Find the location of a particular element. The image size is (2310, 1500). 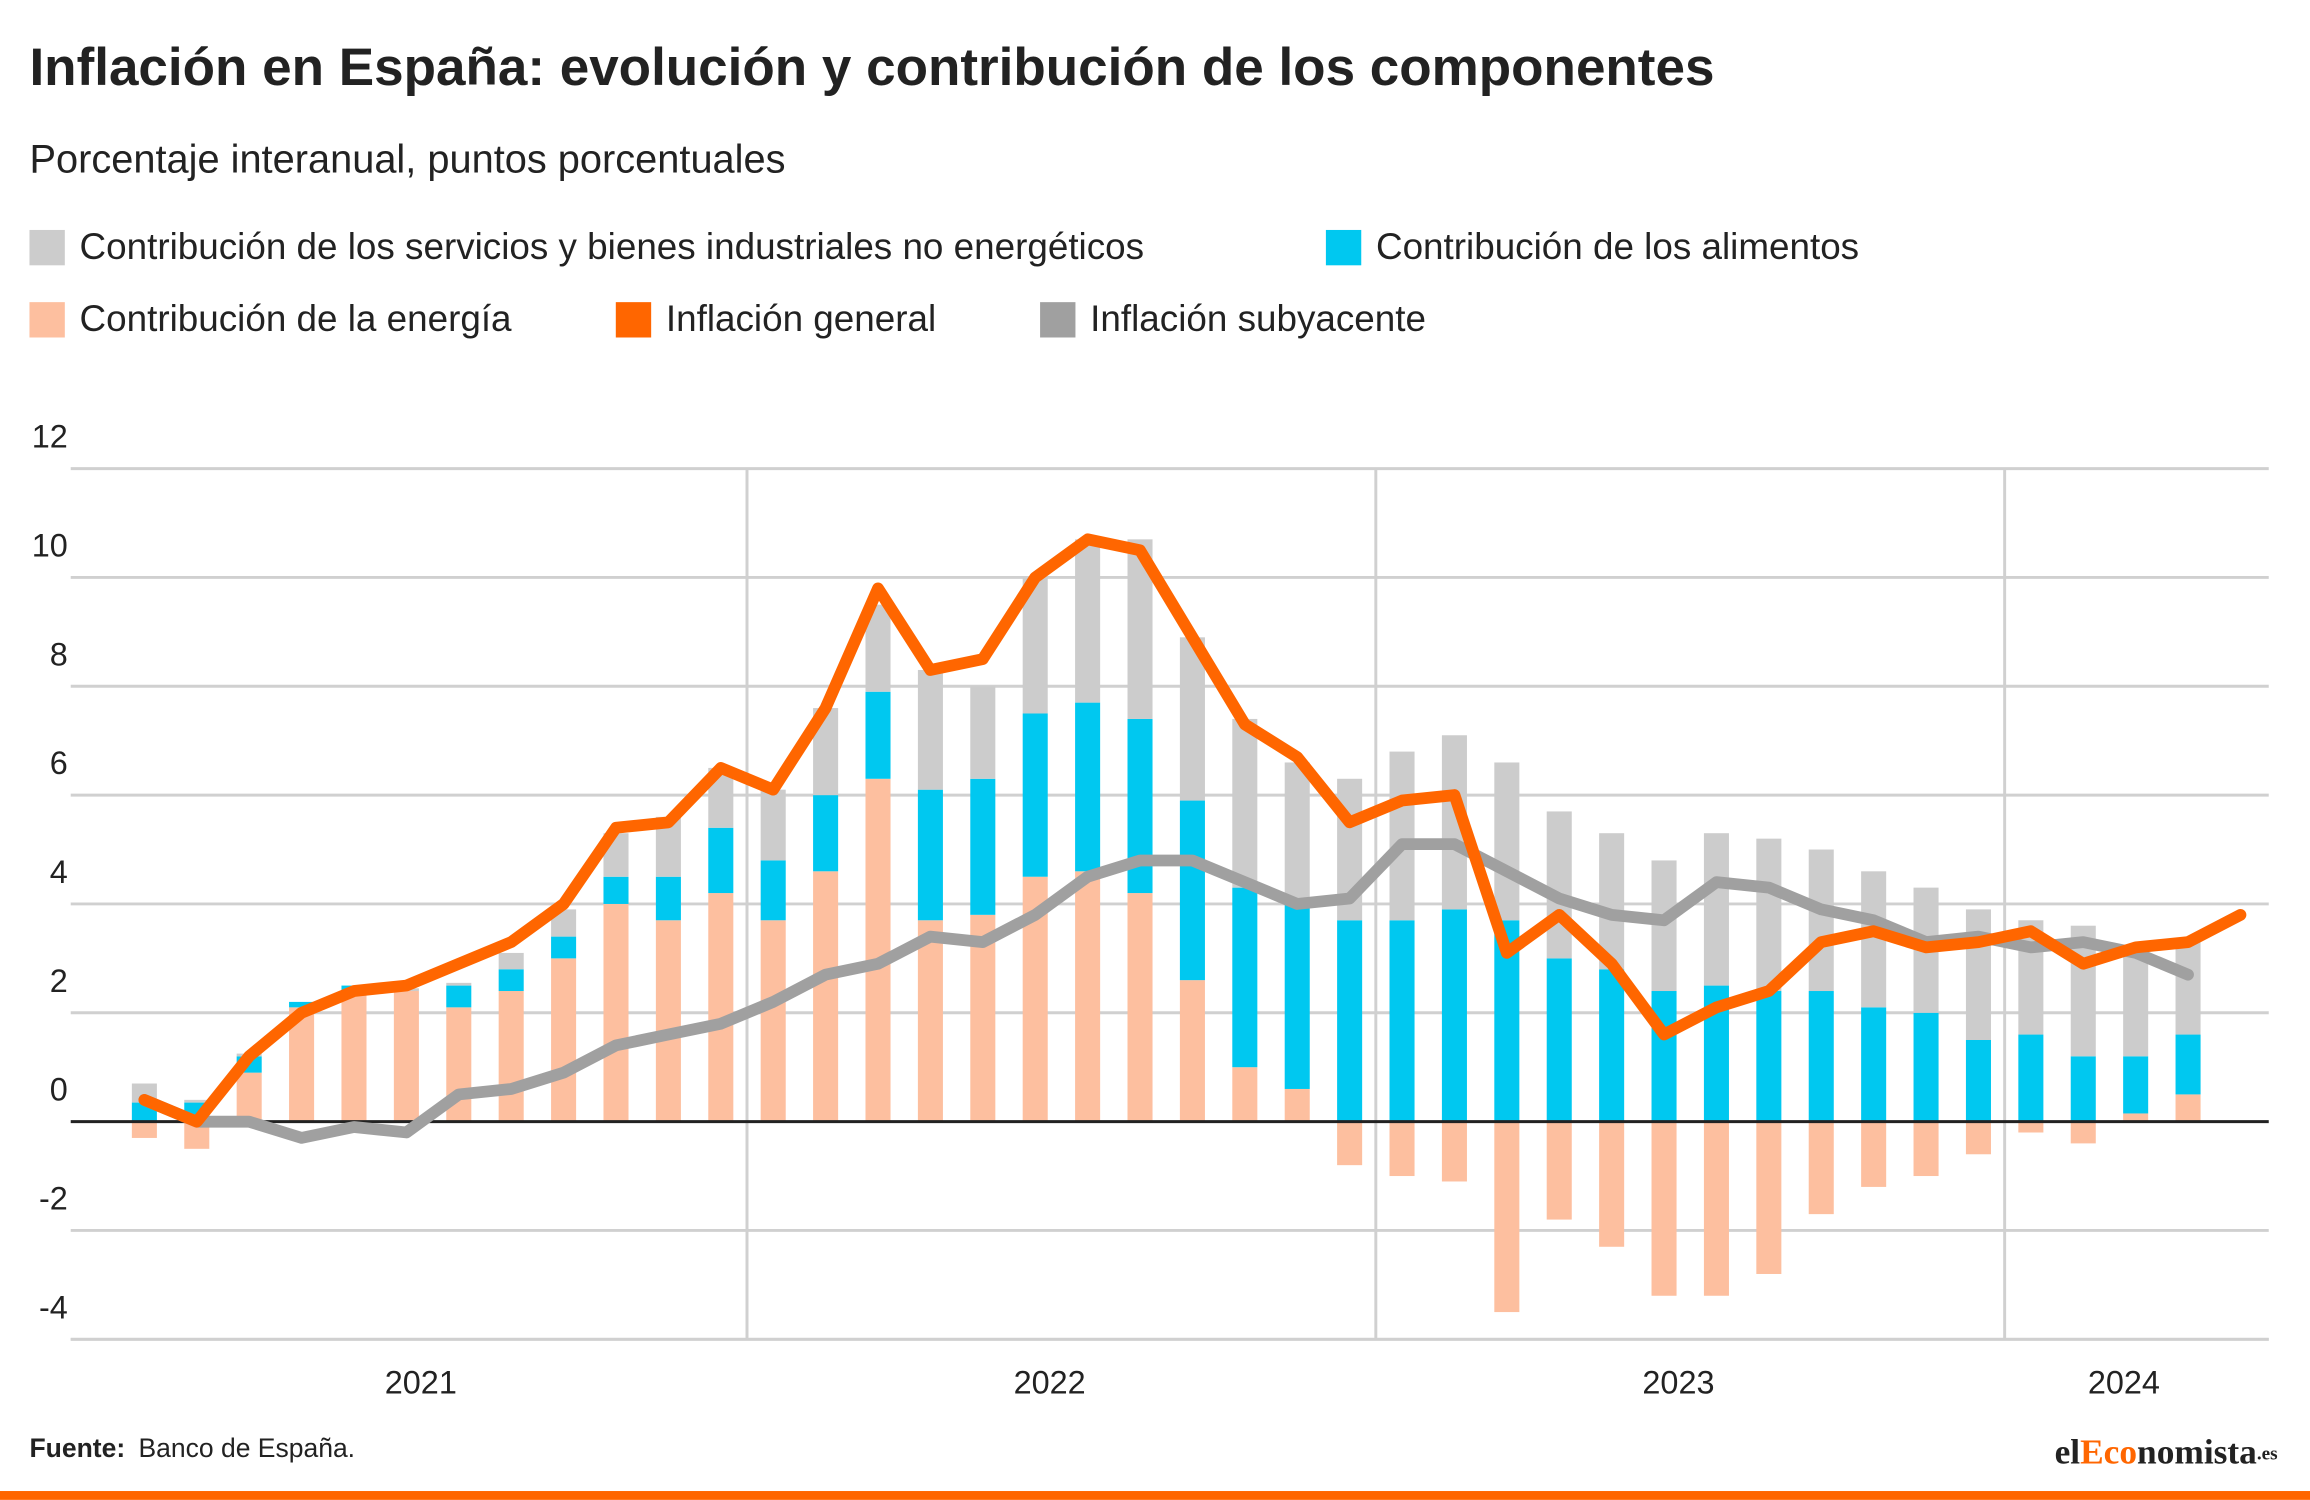

y-tick-label: 10 is located at coordinates (50, 546).